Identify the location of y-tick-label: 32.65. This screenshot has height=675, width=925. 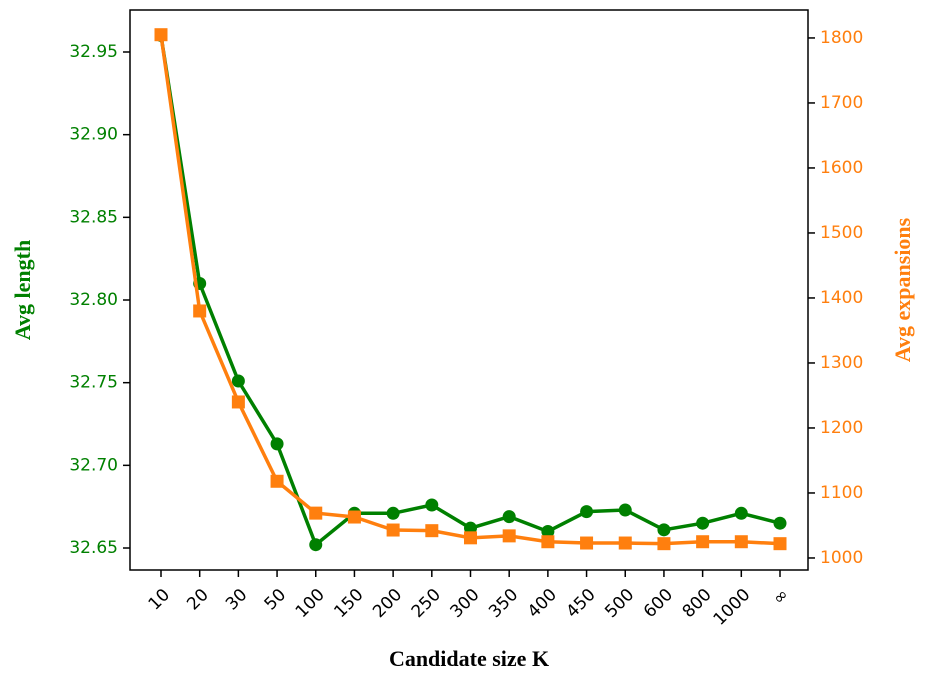
(93, 548).